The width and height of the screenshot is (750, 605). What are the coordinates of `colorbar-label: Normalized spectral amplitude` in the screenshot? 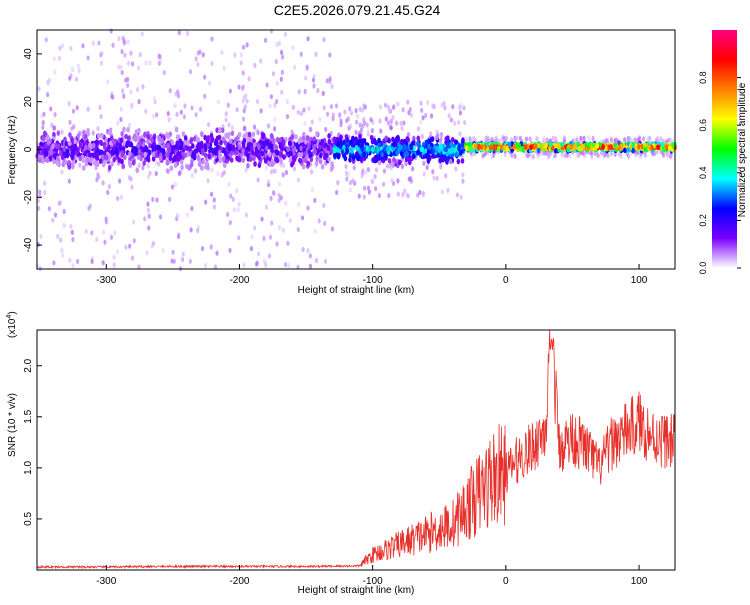 It's located at (742, 149).